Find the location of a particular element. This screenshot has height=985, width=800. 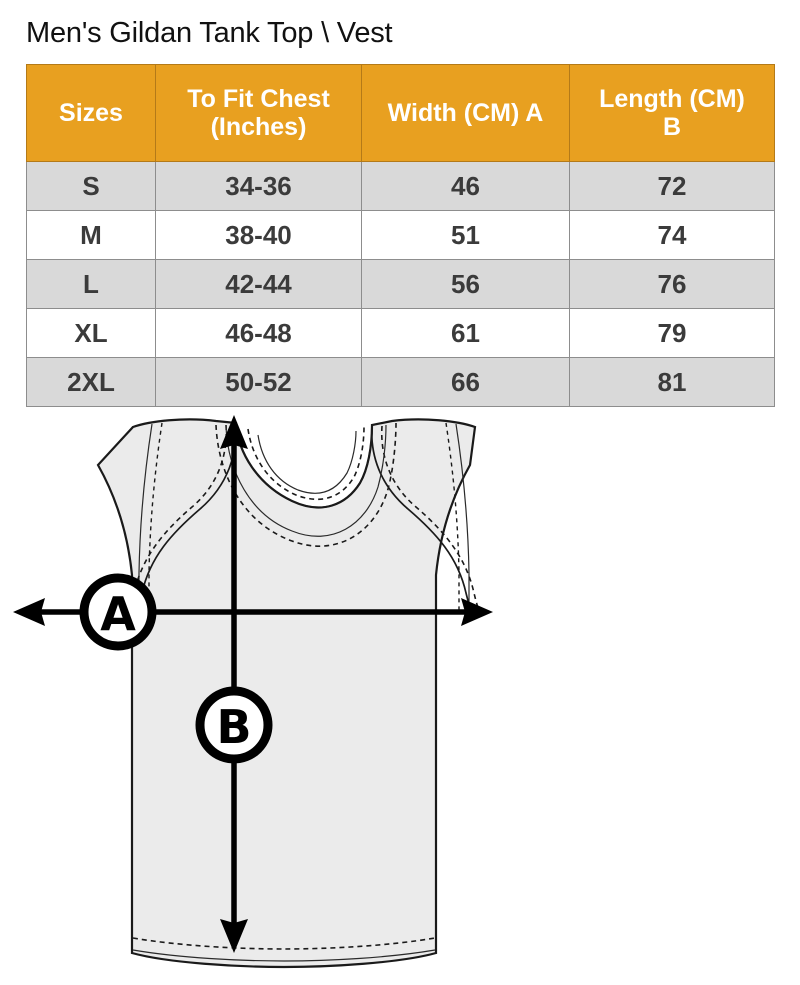

column-header-chest: To Fit Chest (Inches) is located at coordinates (258, 113).